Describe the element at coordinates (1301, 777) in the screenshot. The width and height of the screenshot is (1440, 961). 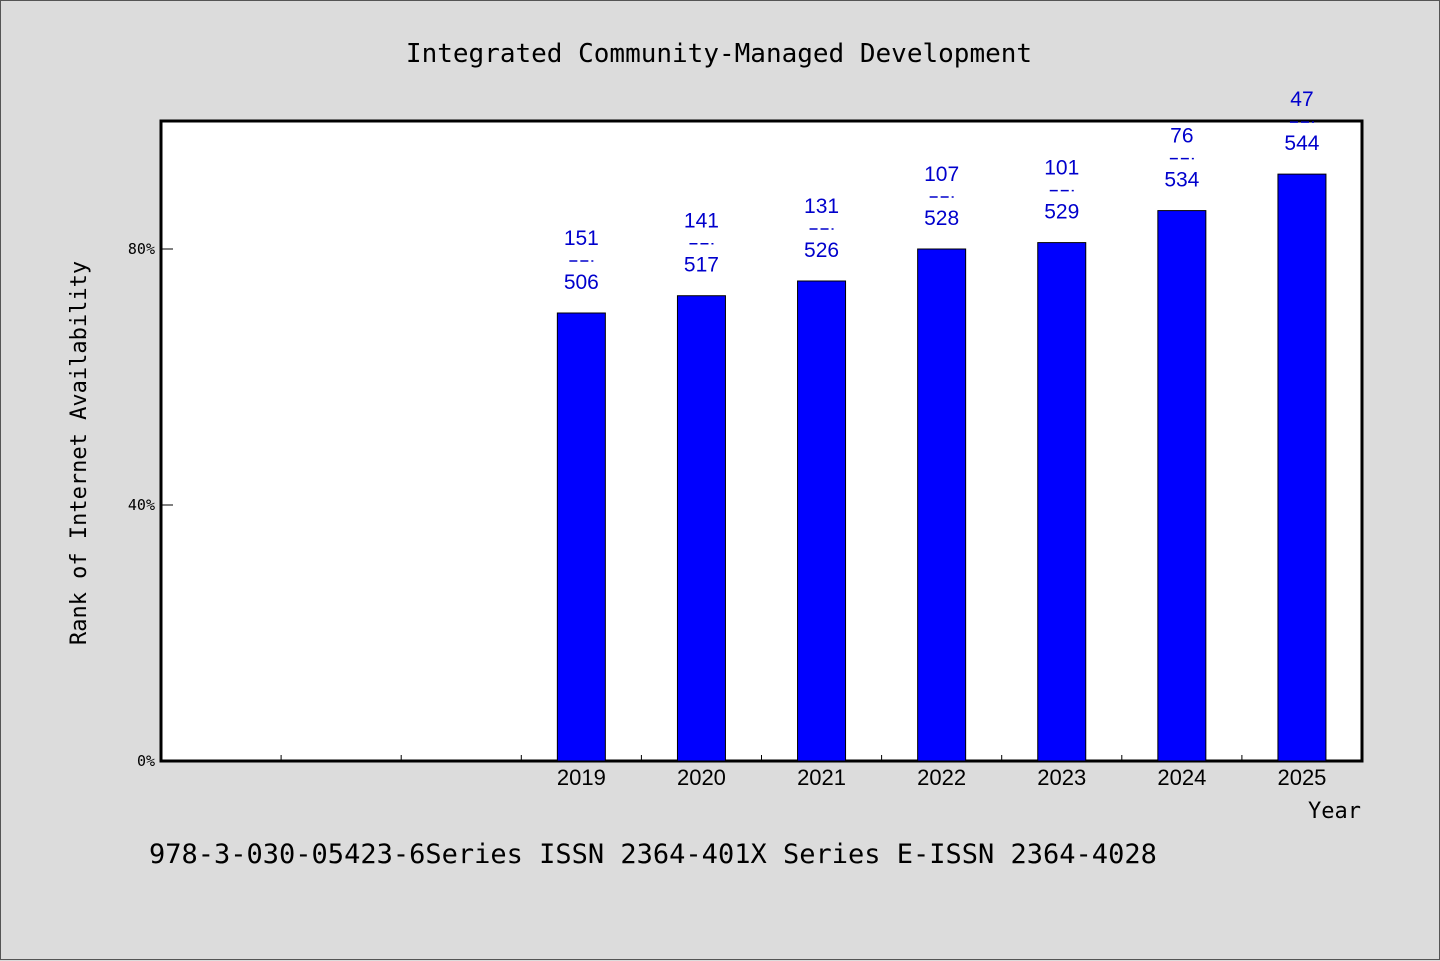
I see `x-tick-label: 2025` at that location.